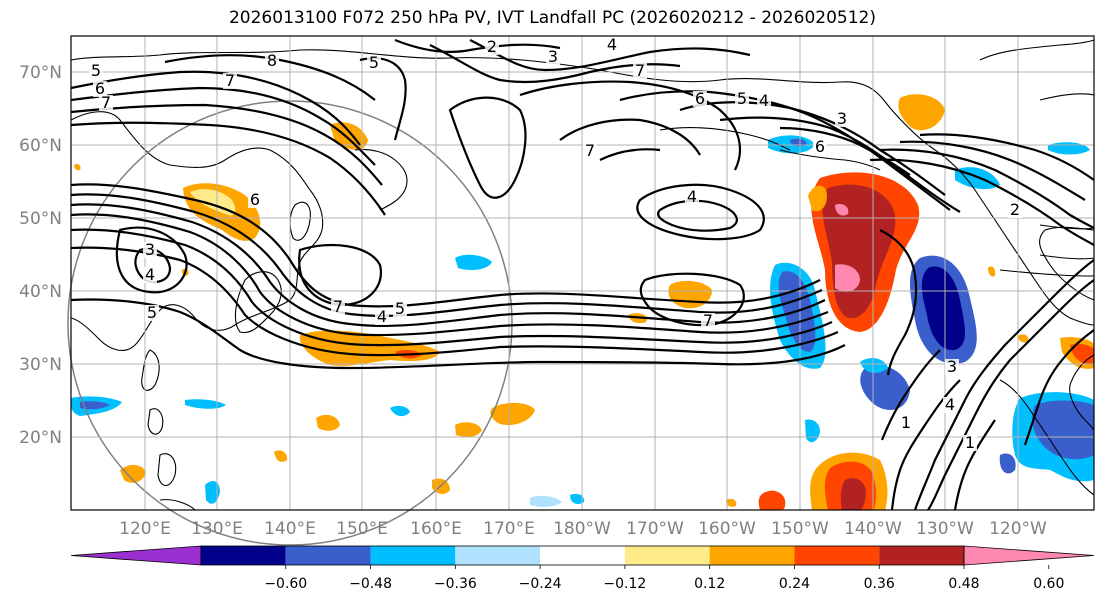  What do you see at coordinates (136, 555) in the screenshot?
I see `colorbar-extend-low` at bounding box center [136, 555].